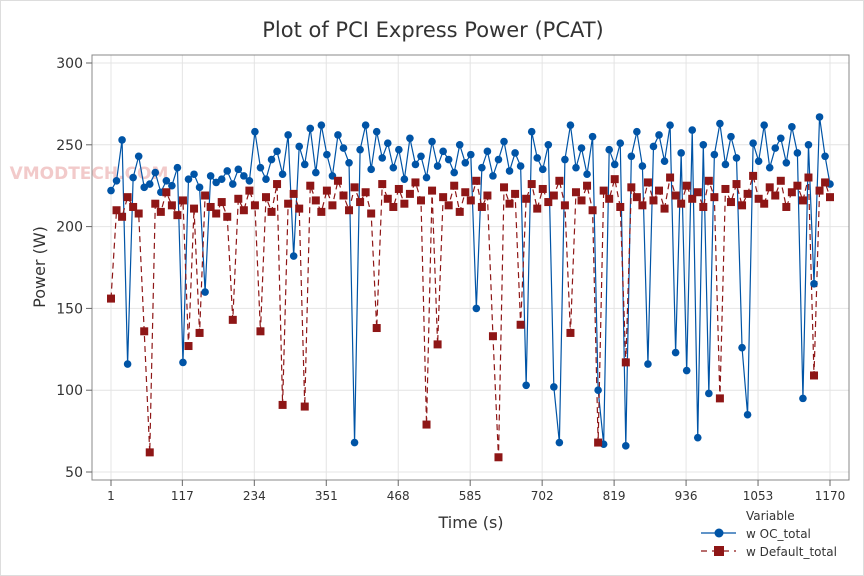 This screenshot has height=576, width=864. What do you see at coordinates (89, 174) in the screenshot?
I see `watermark-logo: VMODTECH.COM` at bounding box center [89, 174].